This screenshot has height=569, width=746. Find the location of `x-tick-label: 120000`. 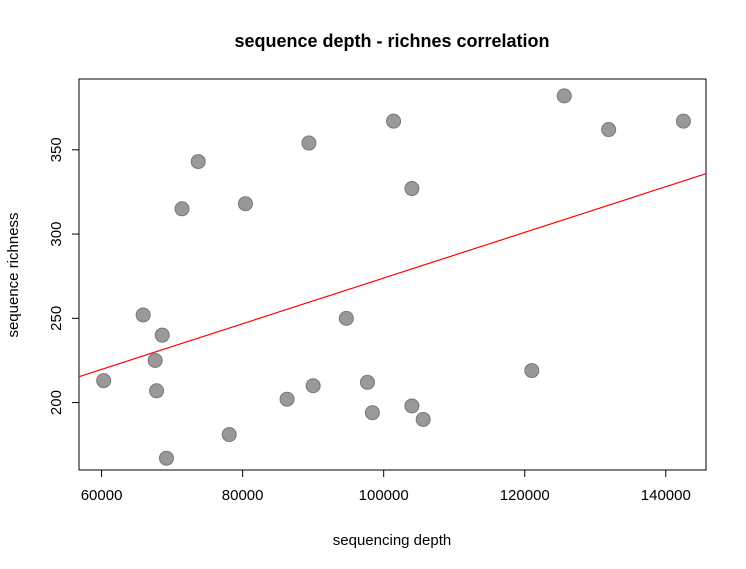

x-tick-label: 120000 is located at coordinates (525, 495).